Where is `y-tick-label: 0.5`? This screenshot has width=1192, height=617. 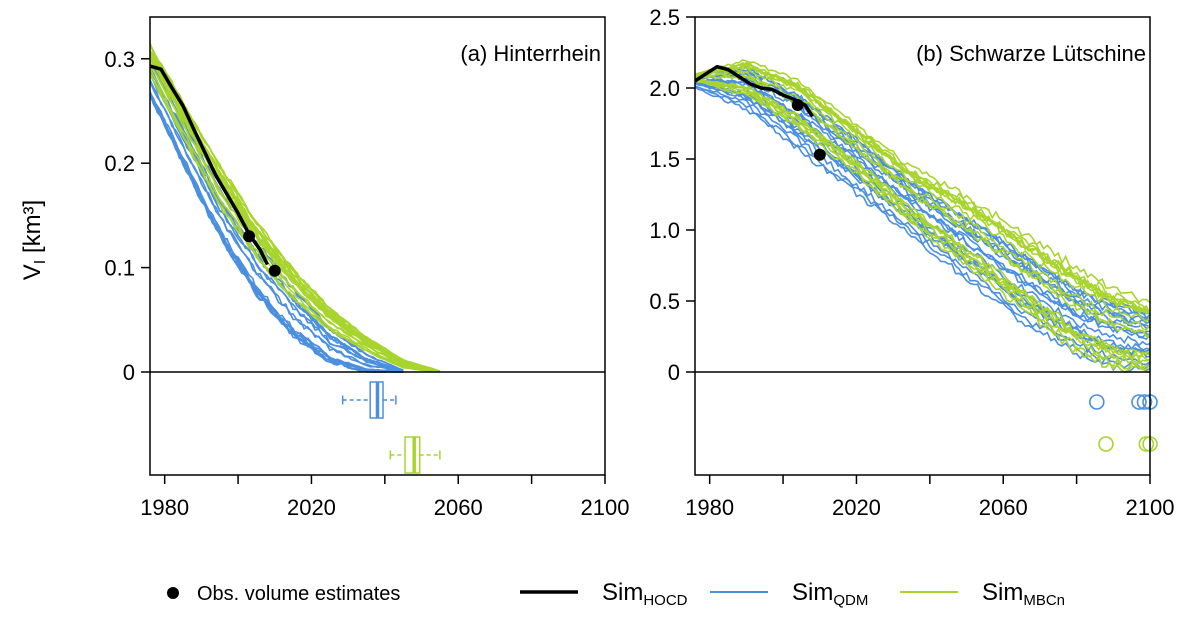 y-tick-label: 0.5 is located at coordinates (664, 301).